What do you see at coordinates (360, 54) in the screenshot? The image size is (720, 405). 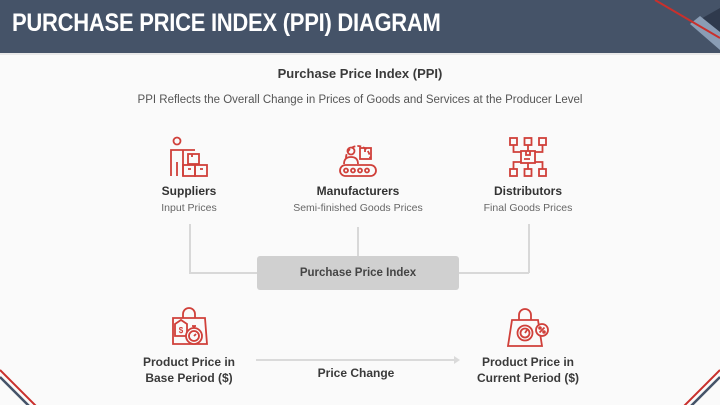 I see `header-divider` at bounding box center [360, 54].